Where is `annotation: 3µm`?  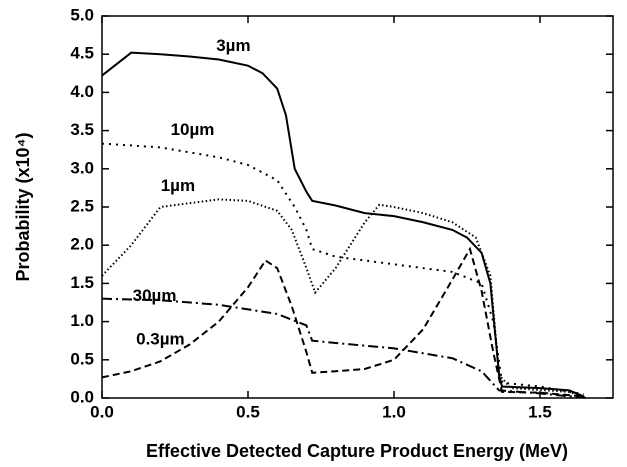 annotation: 3µm is located at coordinates (233, 45).